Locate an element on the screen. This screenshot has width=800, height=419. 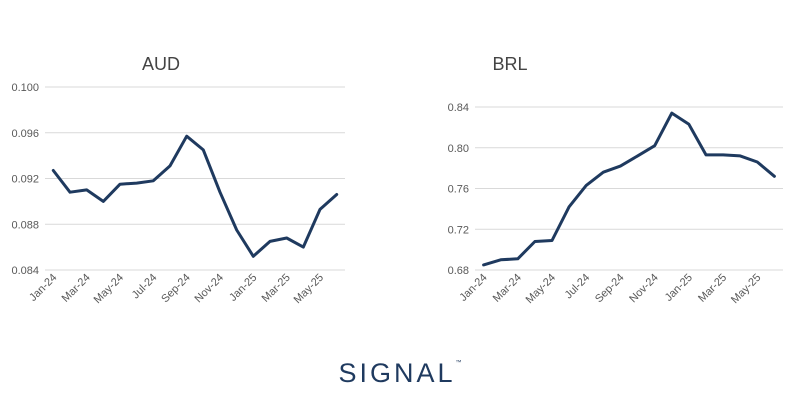
aud-series-line is located at coordinates (195, 196).